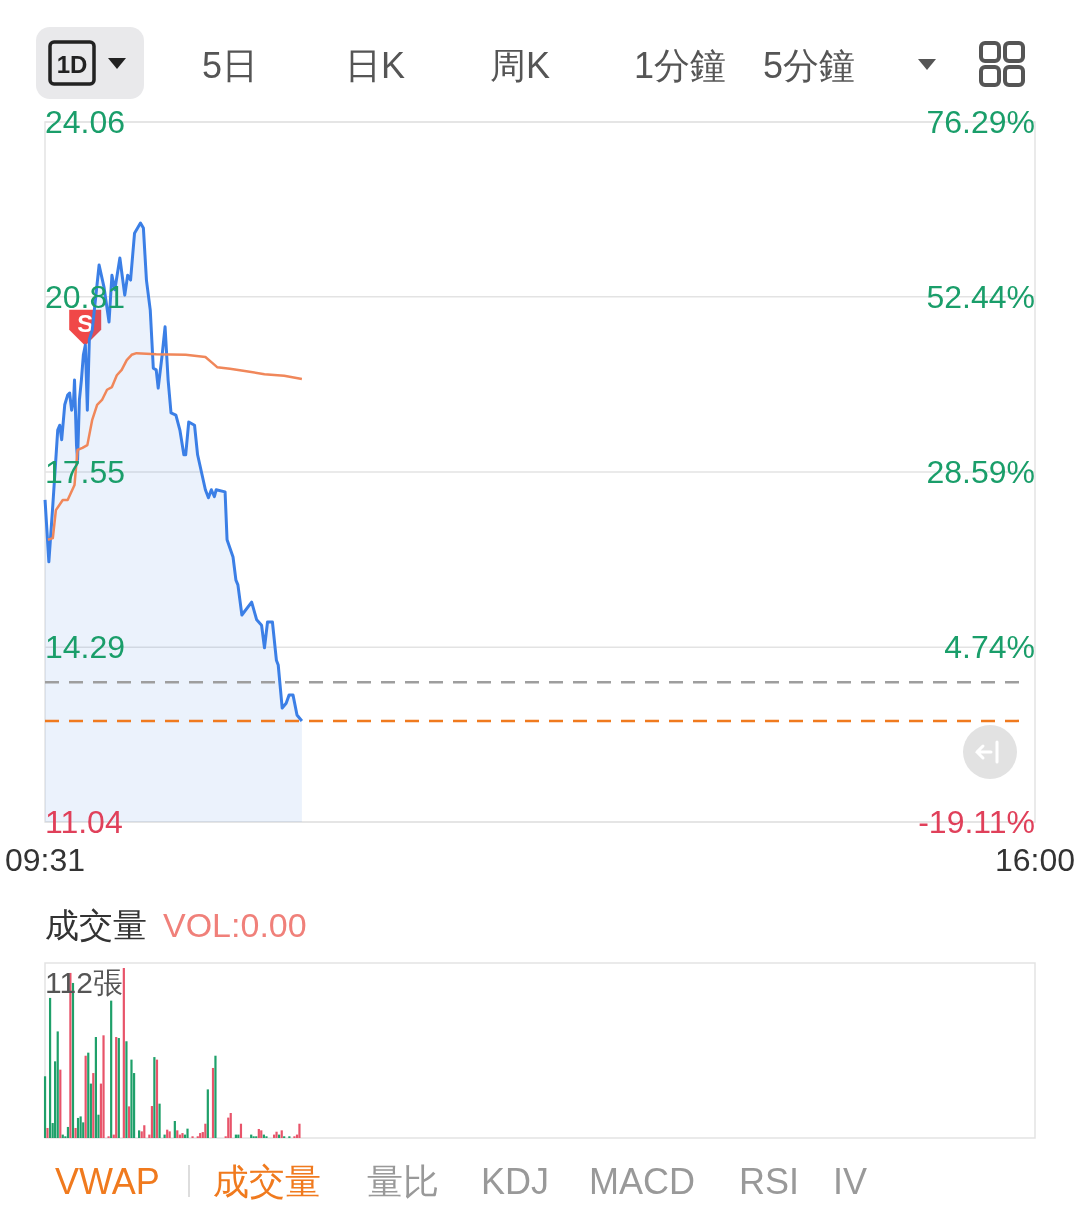 Image resolution: width=1080 pixels, height=1217 pixels. Describe the element at coordinates (403, 1181) in the screenshot. I see `text: 量比` at that location.